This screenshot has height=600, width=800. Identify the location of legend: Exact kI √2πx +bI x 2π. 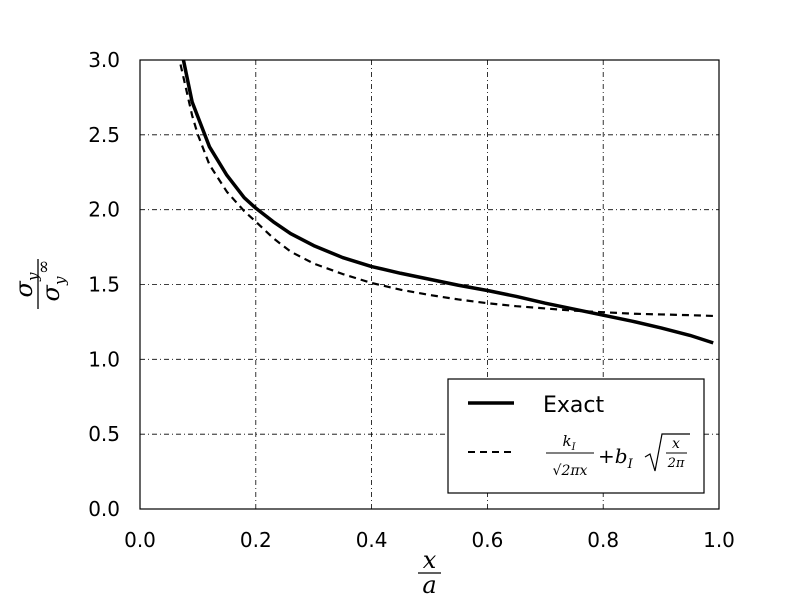
(576, 436).